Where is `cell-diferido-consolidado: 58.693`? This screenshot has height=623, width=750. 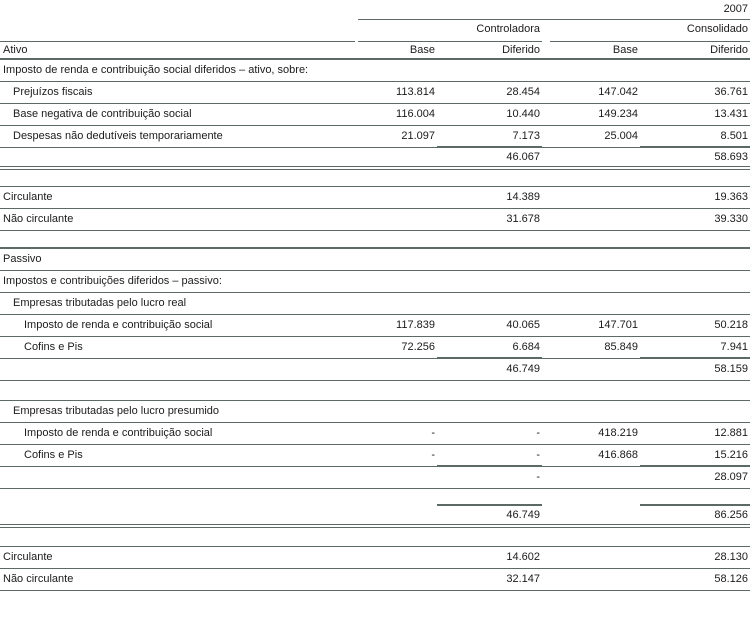
cell-diferido-consolidado: 58.693 is located at coordinates (695, 159).